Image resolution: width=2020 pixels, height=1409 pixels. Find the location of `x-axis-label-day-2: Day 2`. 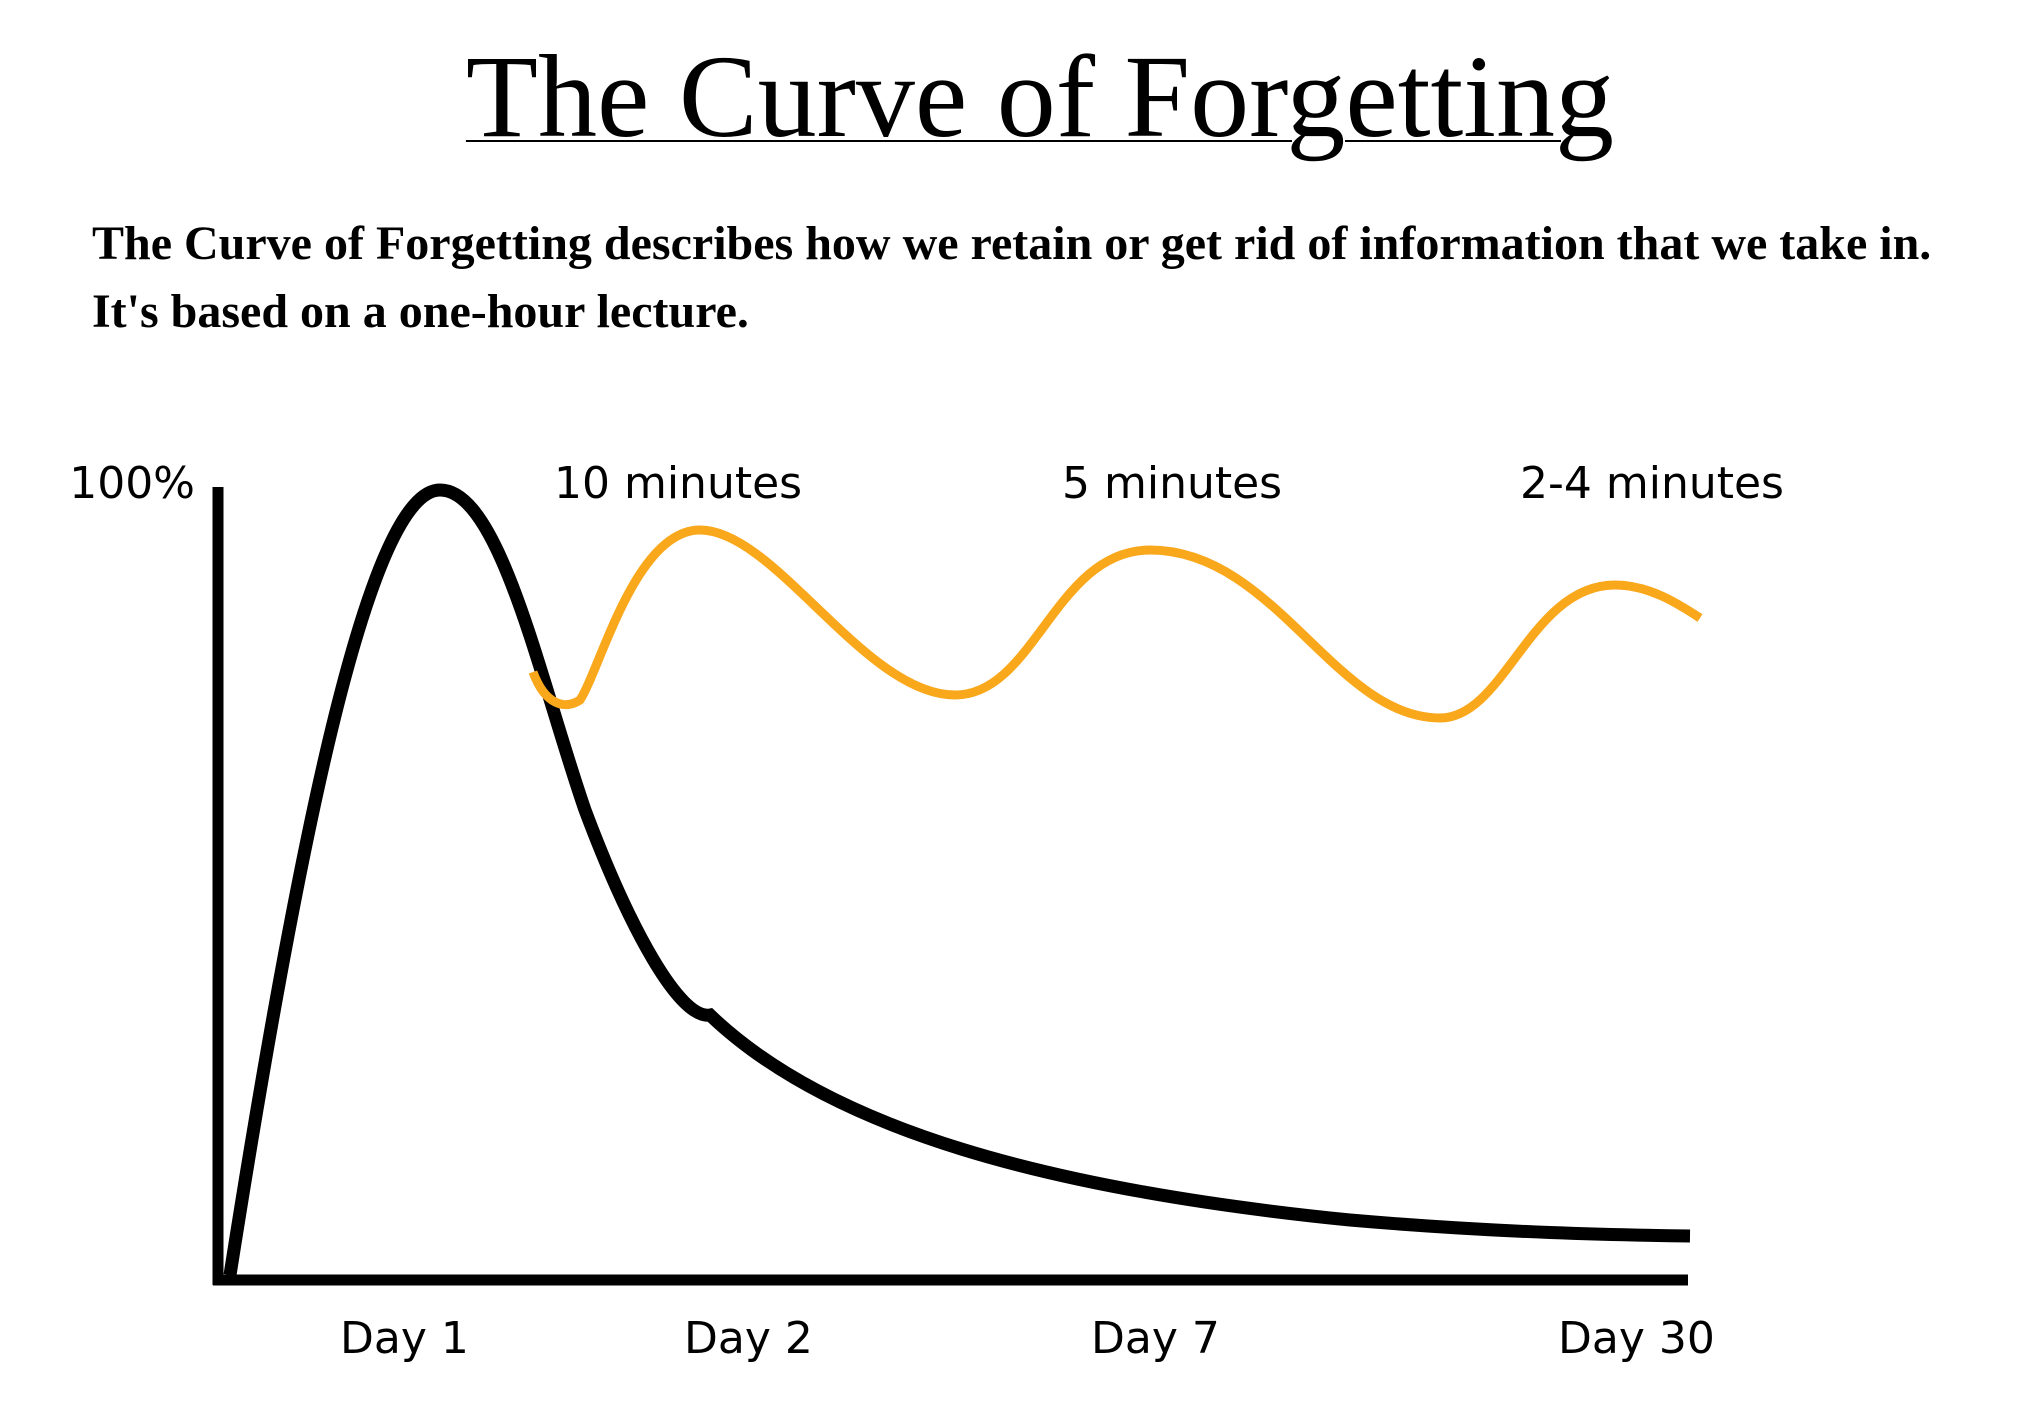

x-axis-label-day-2: Day 2 is located at coordinates (748, 1338).